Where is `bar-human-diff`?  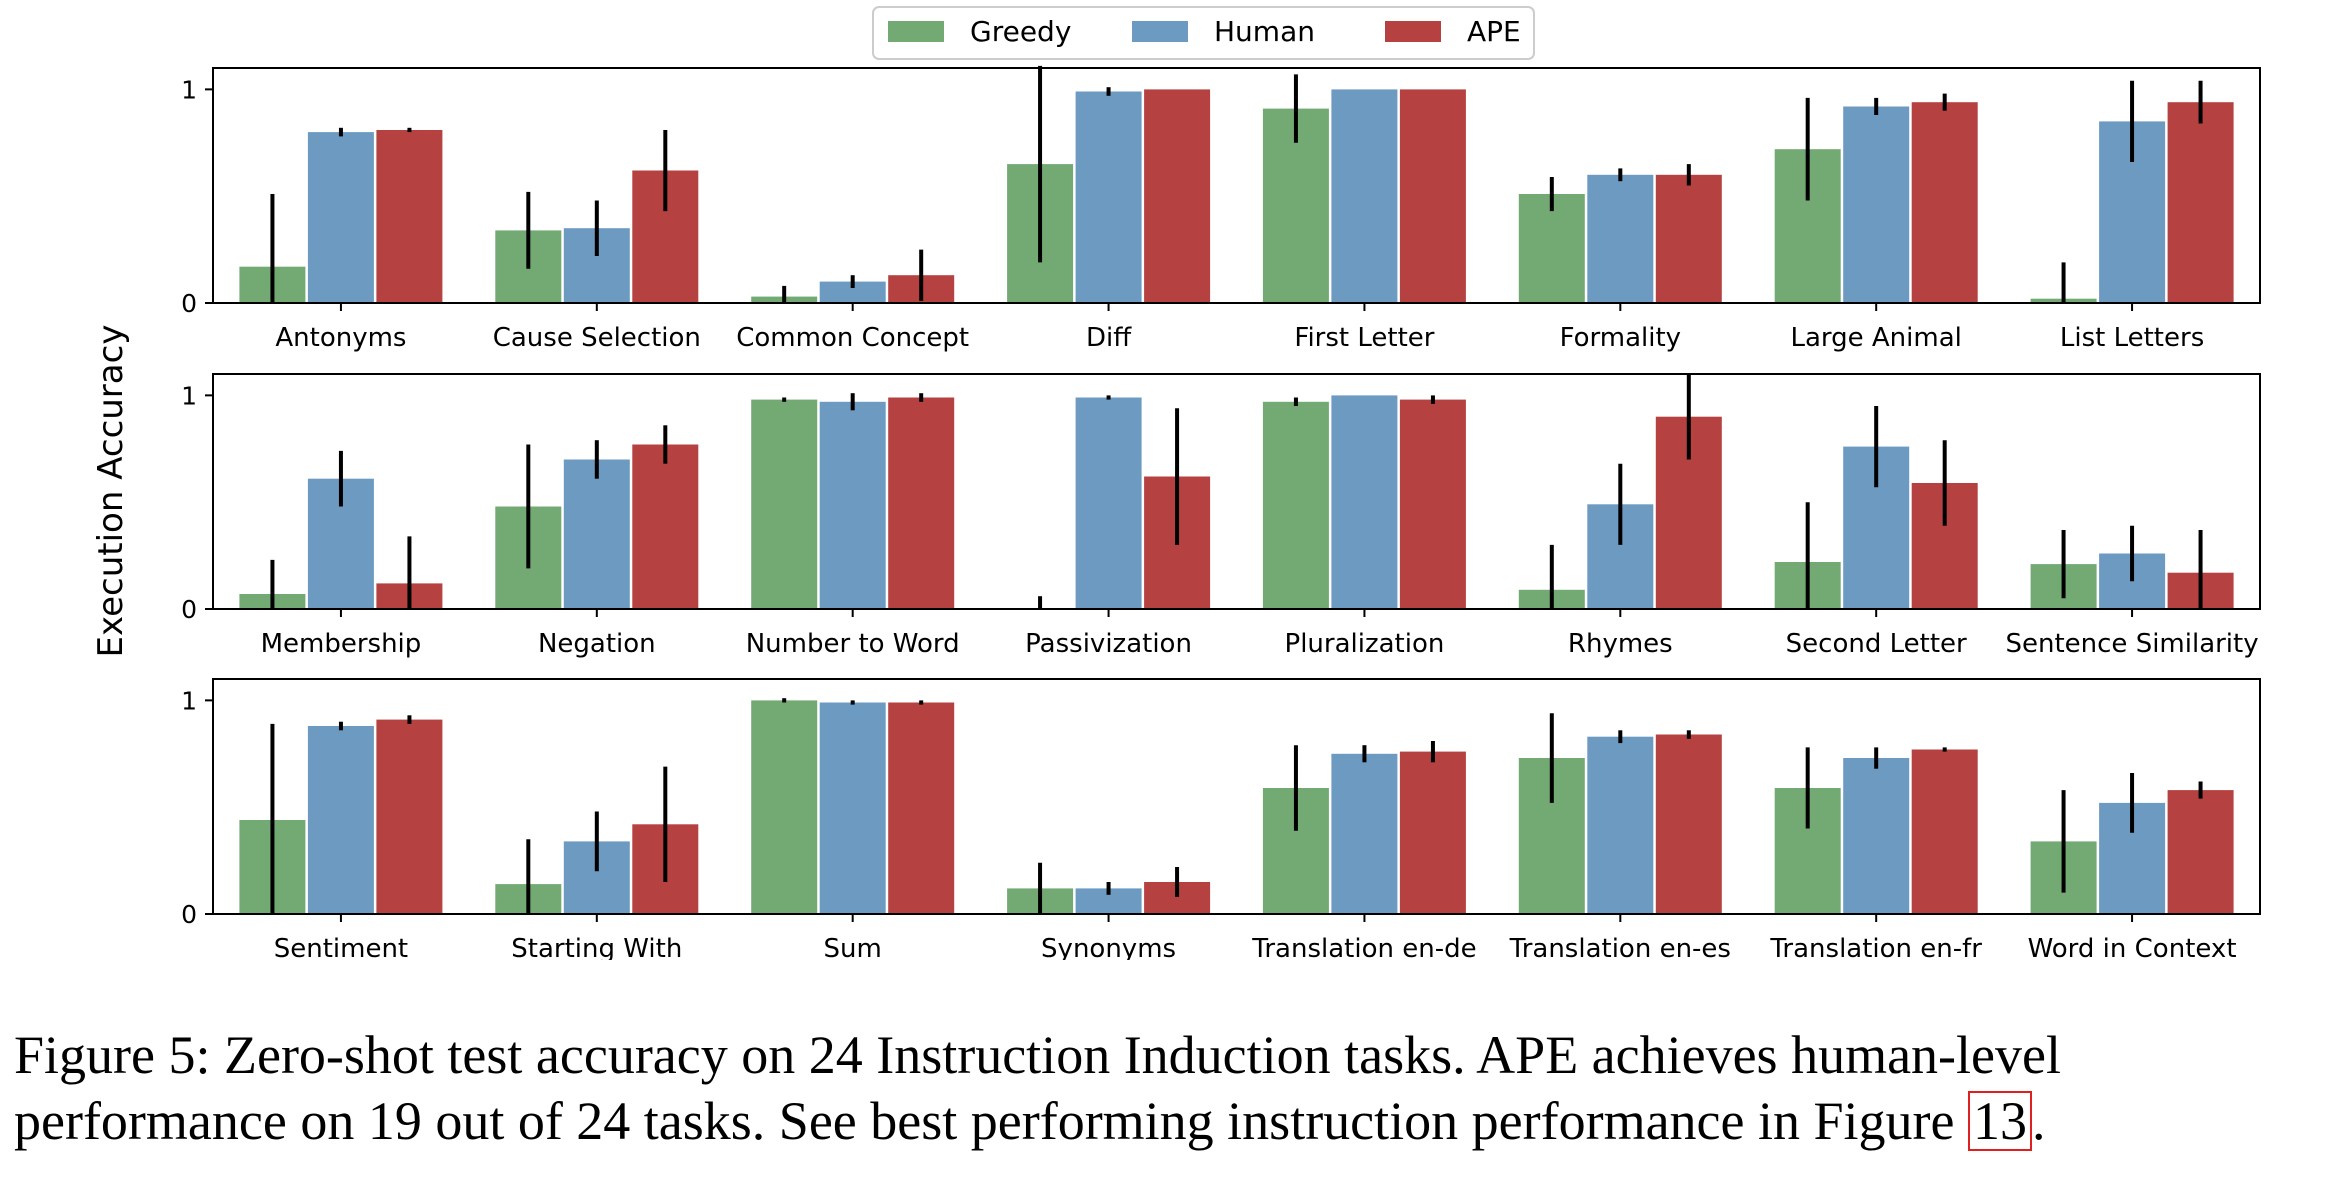
bar-human-diff is located at coordinates (1108, 197).